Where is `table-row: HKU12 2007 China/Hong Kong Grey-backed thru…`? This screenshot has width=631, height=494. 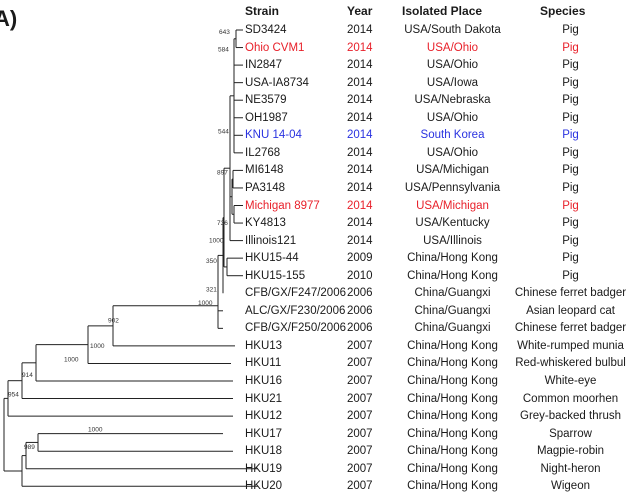
table-row: HKU12 2007 China/Hong Kong Grey-backed thru… is located at coordinates (315, 416).